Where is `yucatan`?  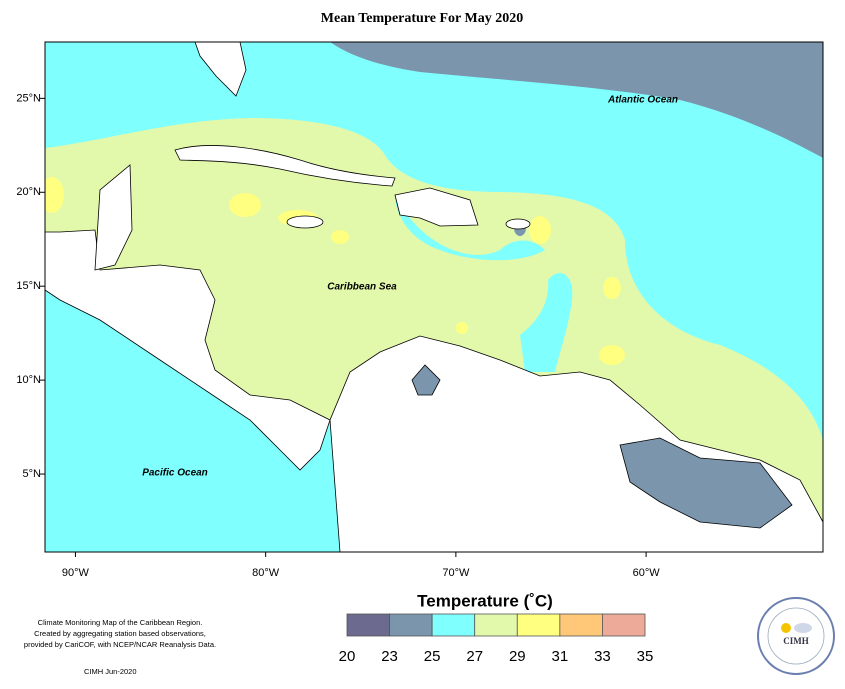
yucatan is located at coordinates (113, 217).